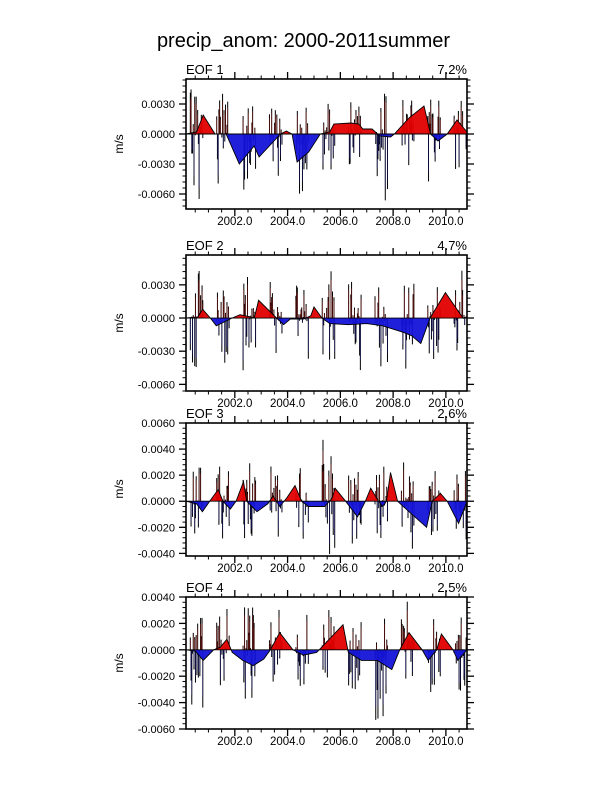  Describe the element at coordinates (119, 663) in the screenshot. I see `eof4-y-axis-title: m/s` at that location.